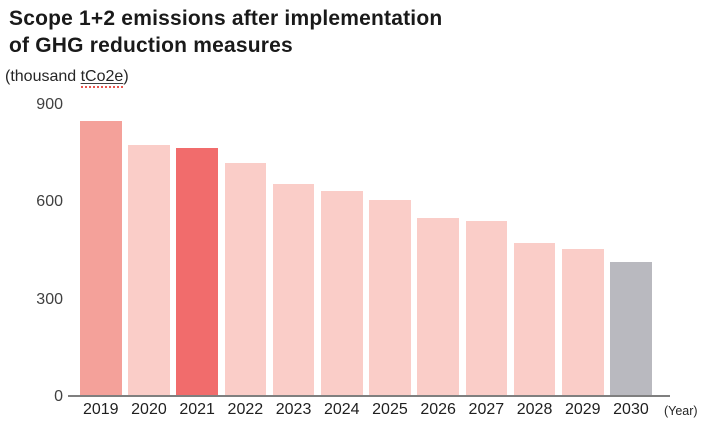 This screenshot has height=427, width=704. Describe the element at coordinates (49, 104) in the screenshot. I see `y-tick-900: 900` at that location.